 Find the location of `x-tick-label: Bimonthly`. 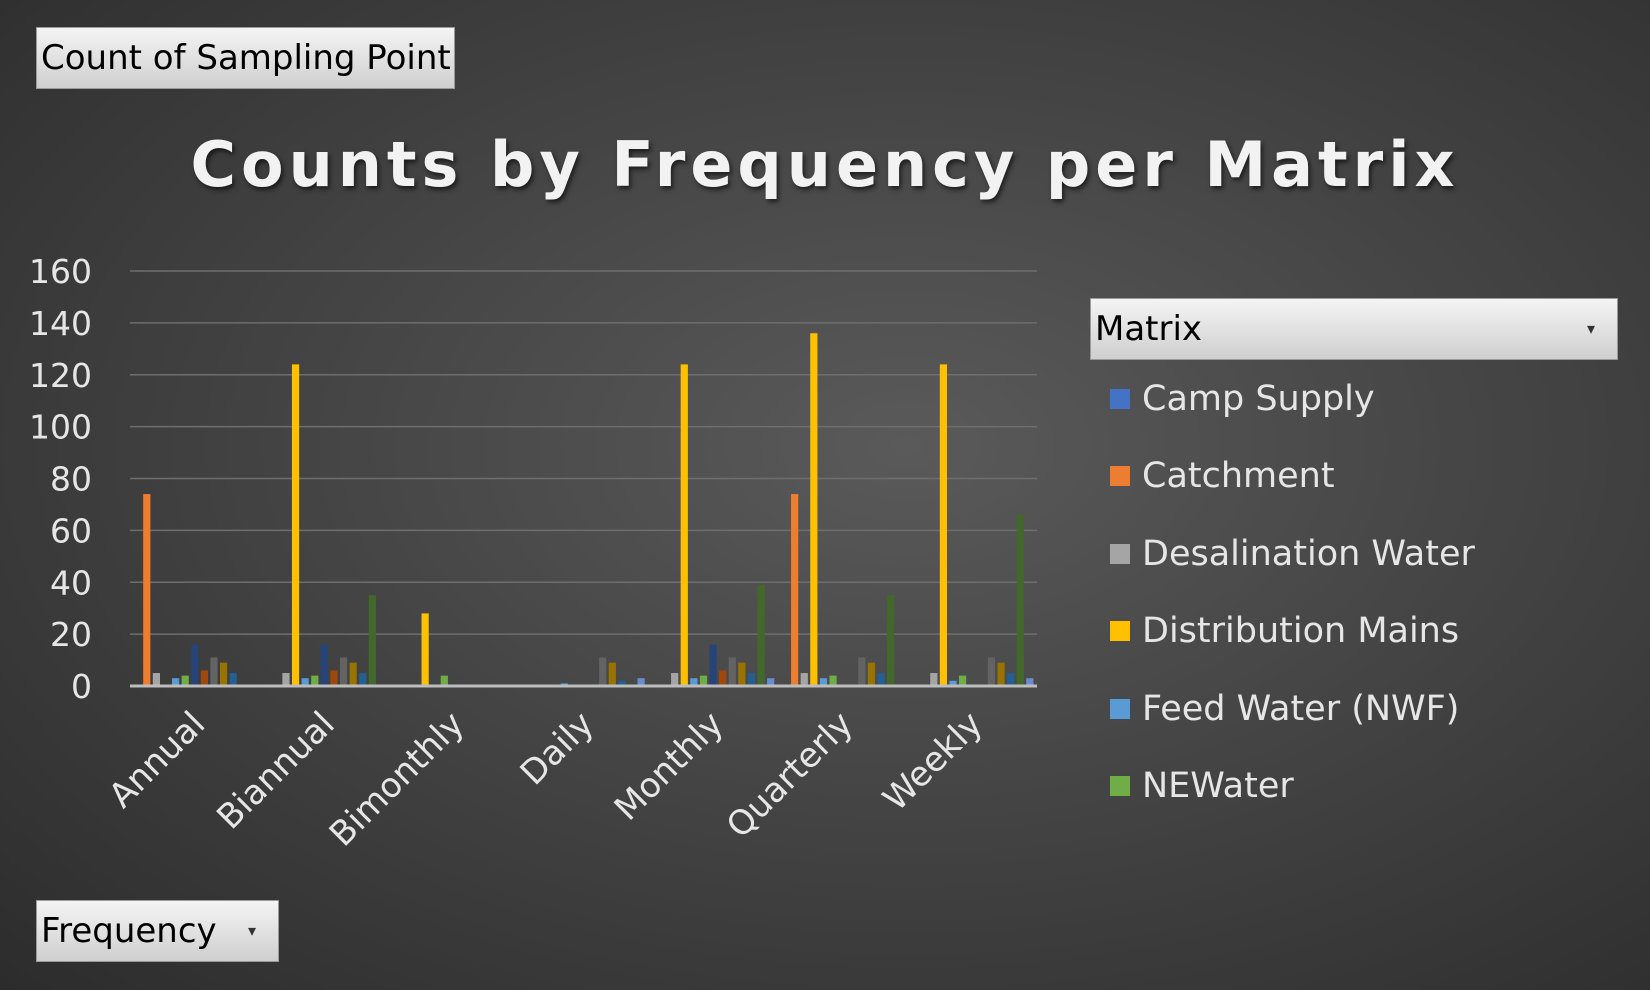

x-tick-label: Bimonthly is located at coordinates (397, 779).